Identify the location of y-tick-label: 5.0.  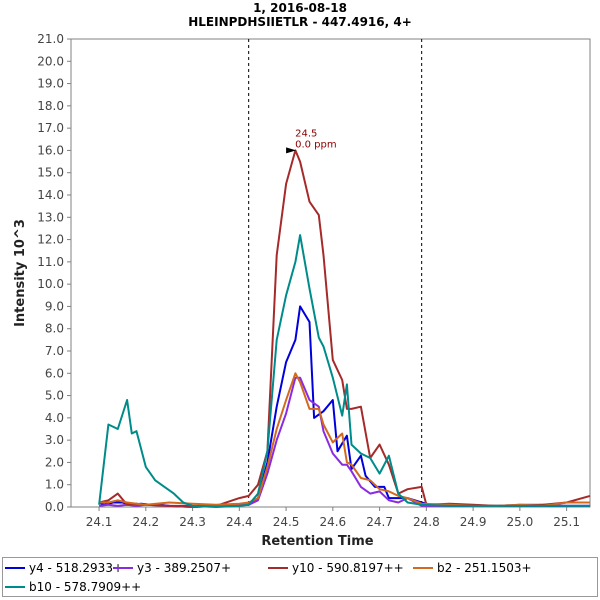
(54, 396).